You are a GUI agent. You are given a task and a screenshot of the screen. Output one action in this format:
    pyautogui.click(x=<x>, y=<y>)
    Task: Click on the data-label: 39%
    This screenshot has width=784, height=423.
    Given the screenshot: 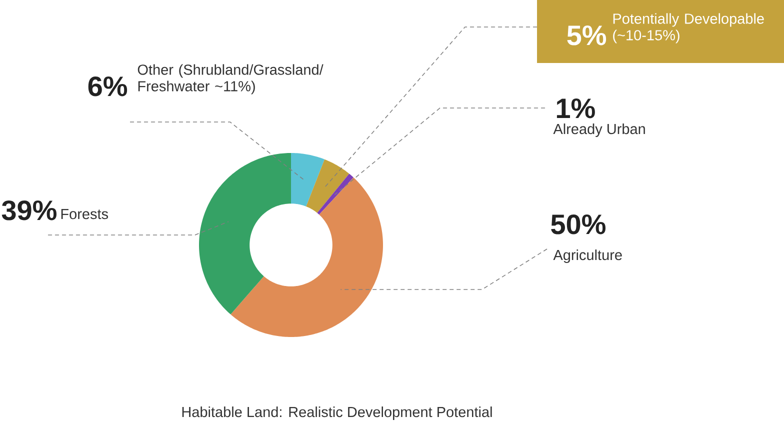 What is the action you would take?
    pyautogui.click(x=29, y=210)
    